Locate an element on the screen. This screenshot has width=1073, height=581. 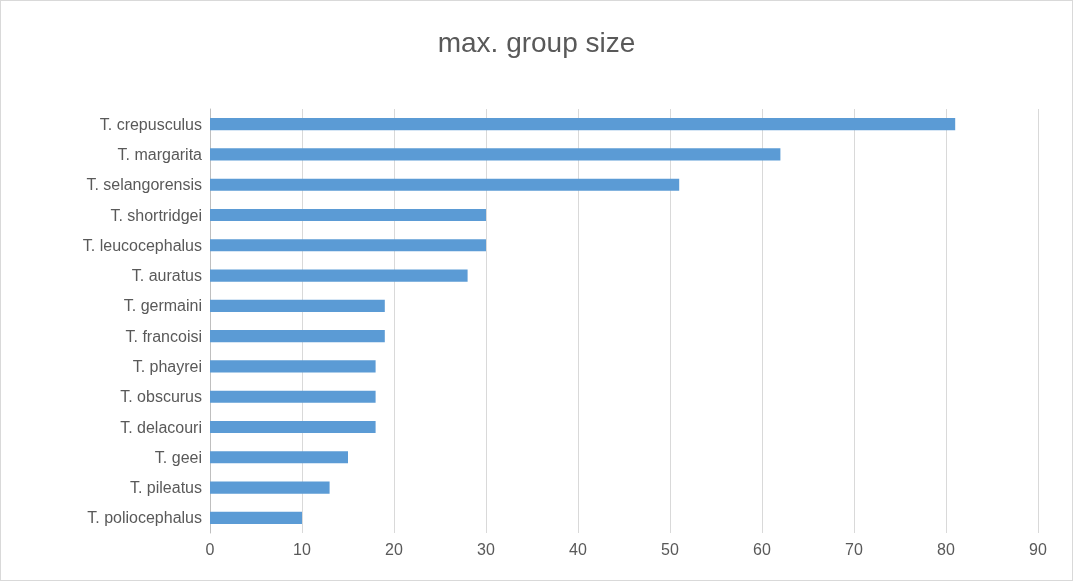
x-tick-label: 30 is located at coordinates (486, 549).